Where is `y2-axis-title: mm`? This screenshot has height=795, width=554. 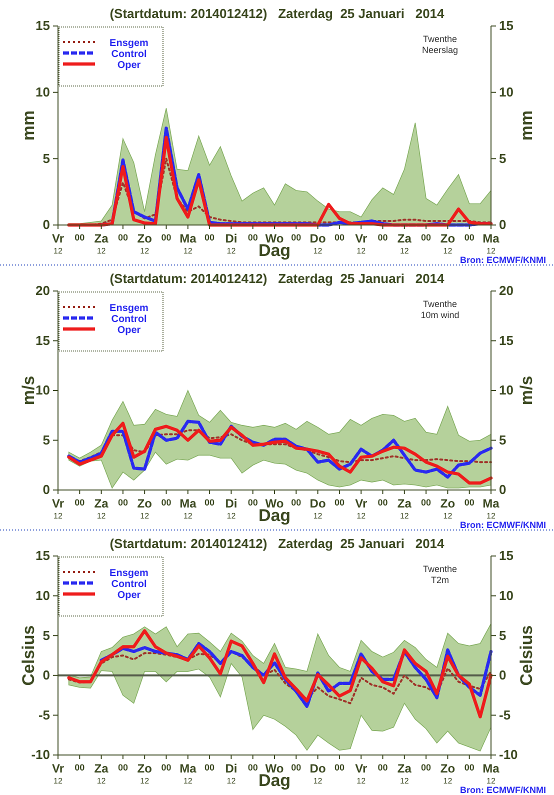 y2-axis-title: mm is located at coordinates (526, 125).